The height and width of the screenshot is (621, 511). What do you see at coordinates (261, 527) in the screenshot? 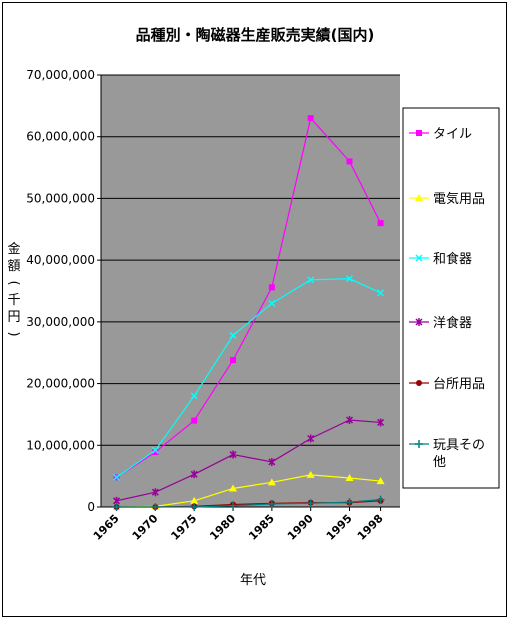
I see `x-tick-label: 1985` at bounding box center [261, 527].